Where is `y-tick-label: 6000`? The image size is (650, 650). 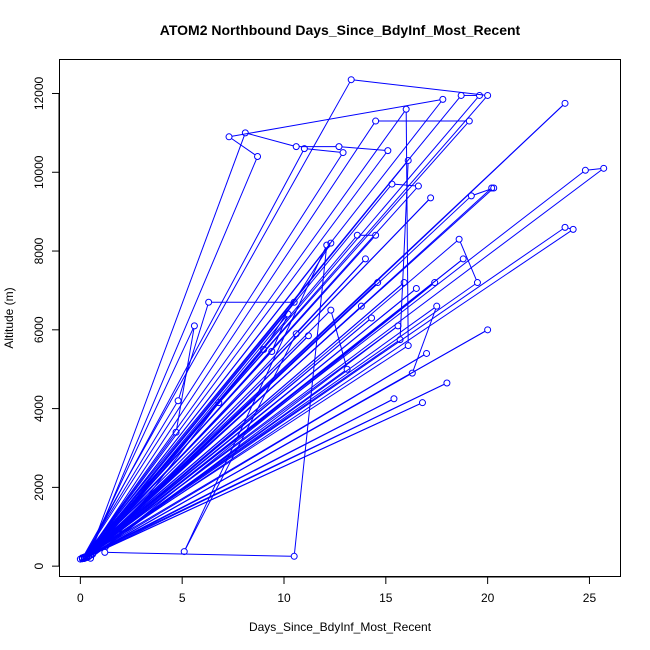
y-tick-label: 6000 is located at coordinates (39, 329).